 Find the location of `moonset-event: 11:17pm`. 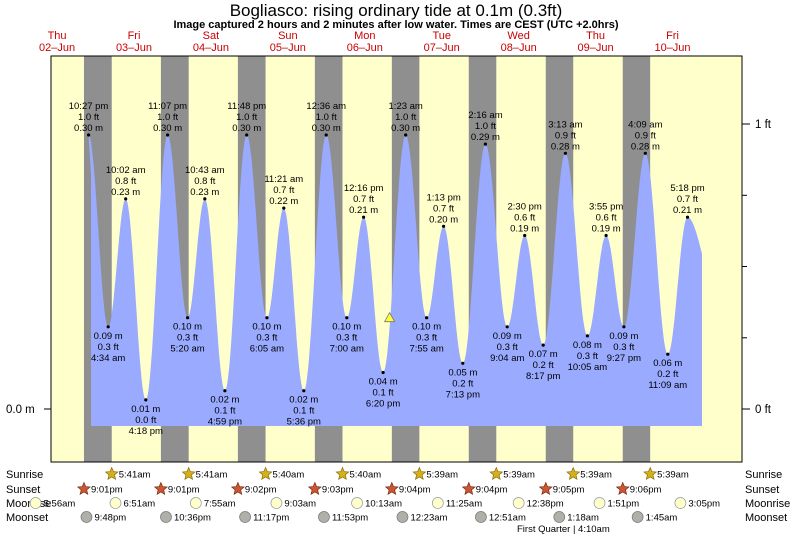

moonset-event: 11:17pm is located at coordinates (264, 517).